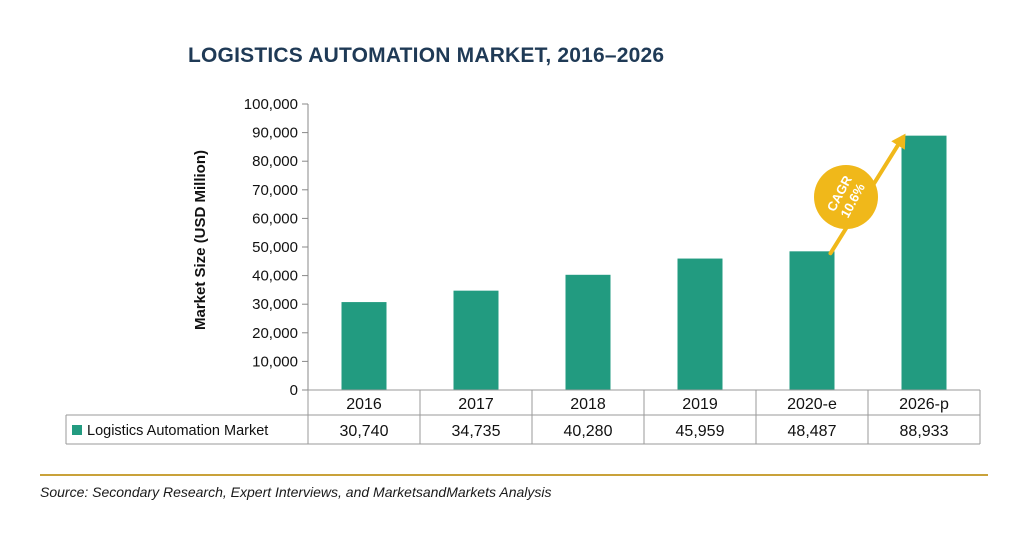 This screenshot has width=1024, height=555. What do you see at coordinates (275, 304) in the screenshot?
I see `y-tick-label: 30,000` at bounding box center [275, 304].